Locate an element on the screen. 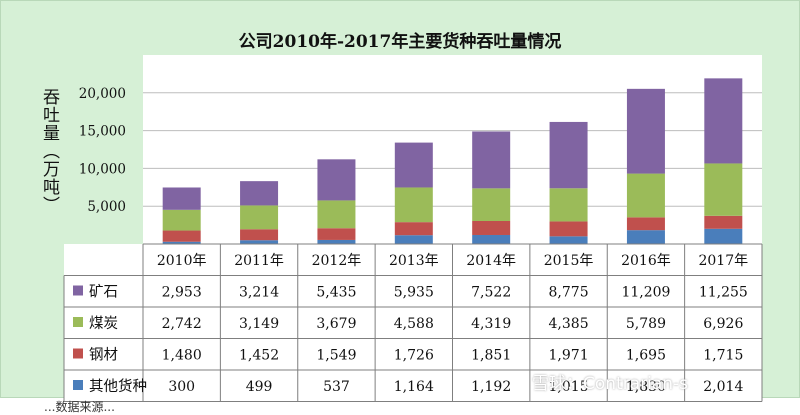 Image resolution: width=800 pixels, height=415 pixels. y-tick-label: 10,000 is located at coordinates (102, 169).